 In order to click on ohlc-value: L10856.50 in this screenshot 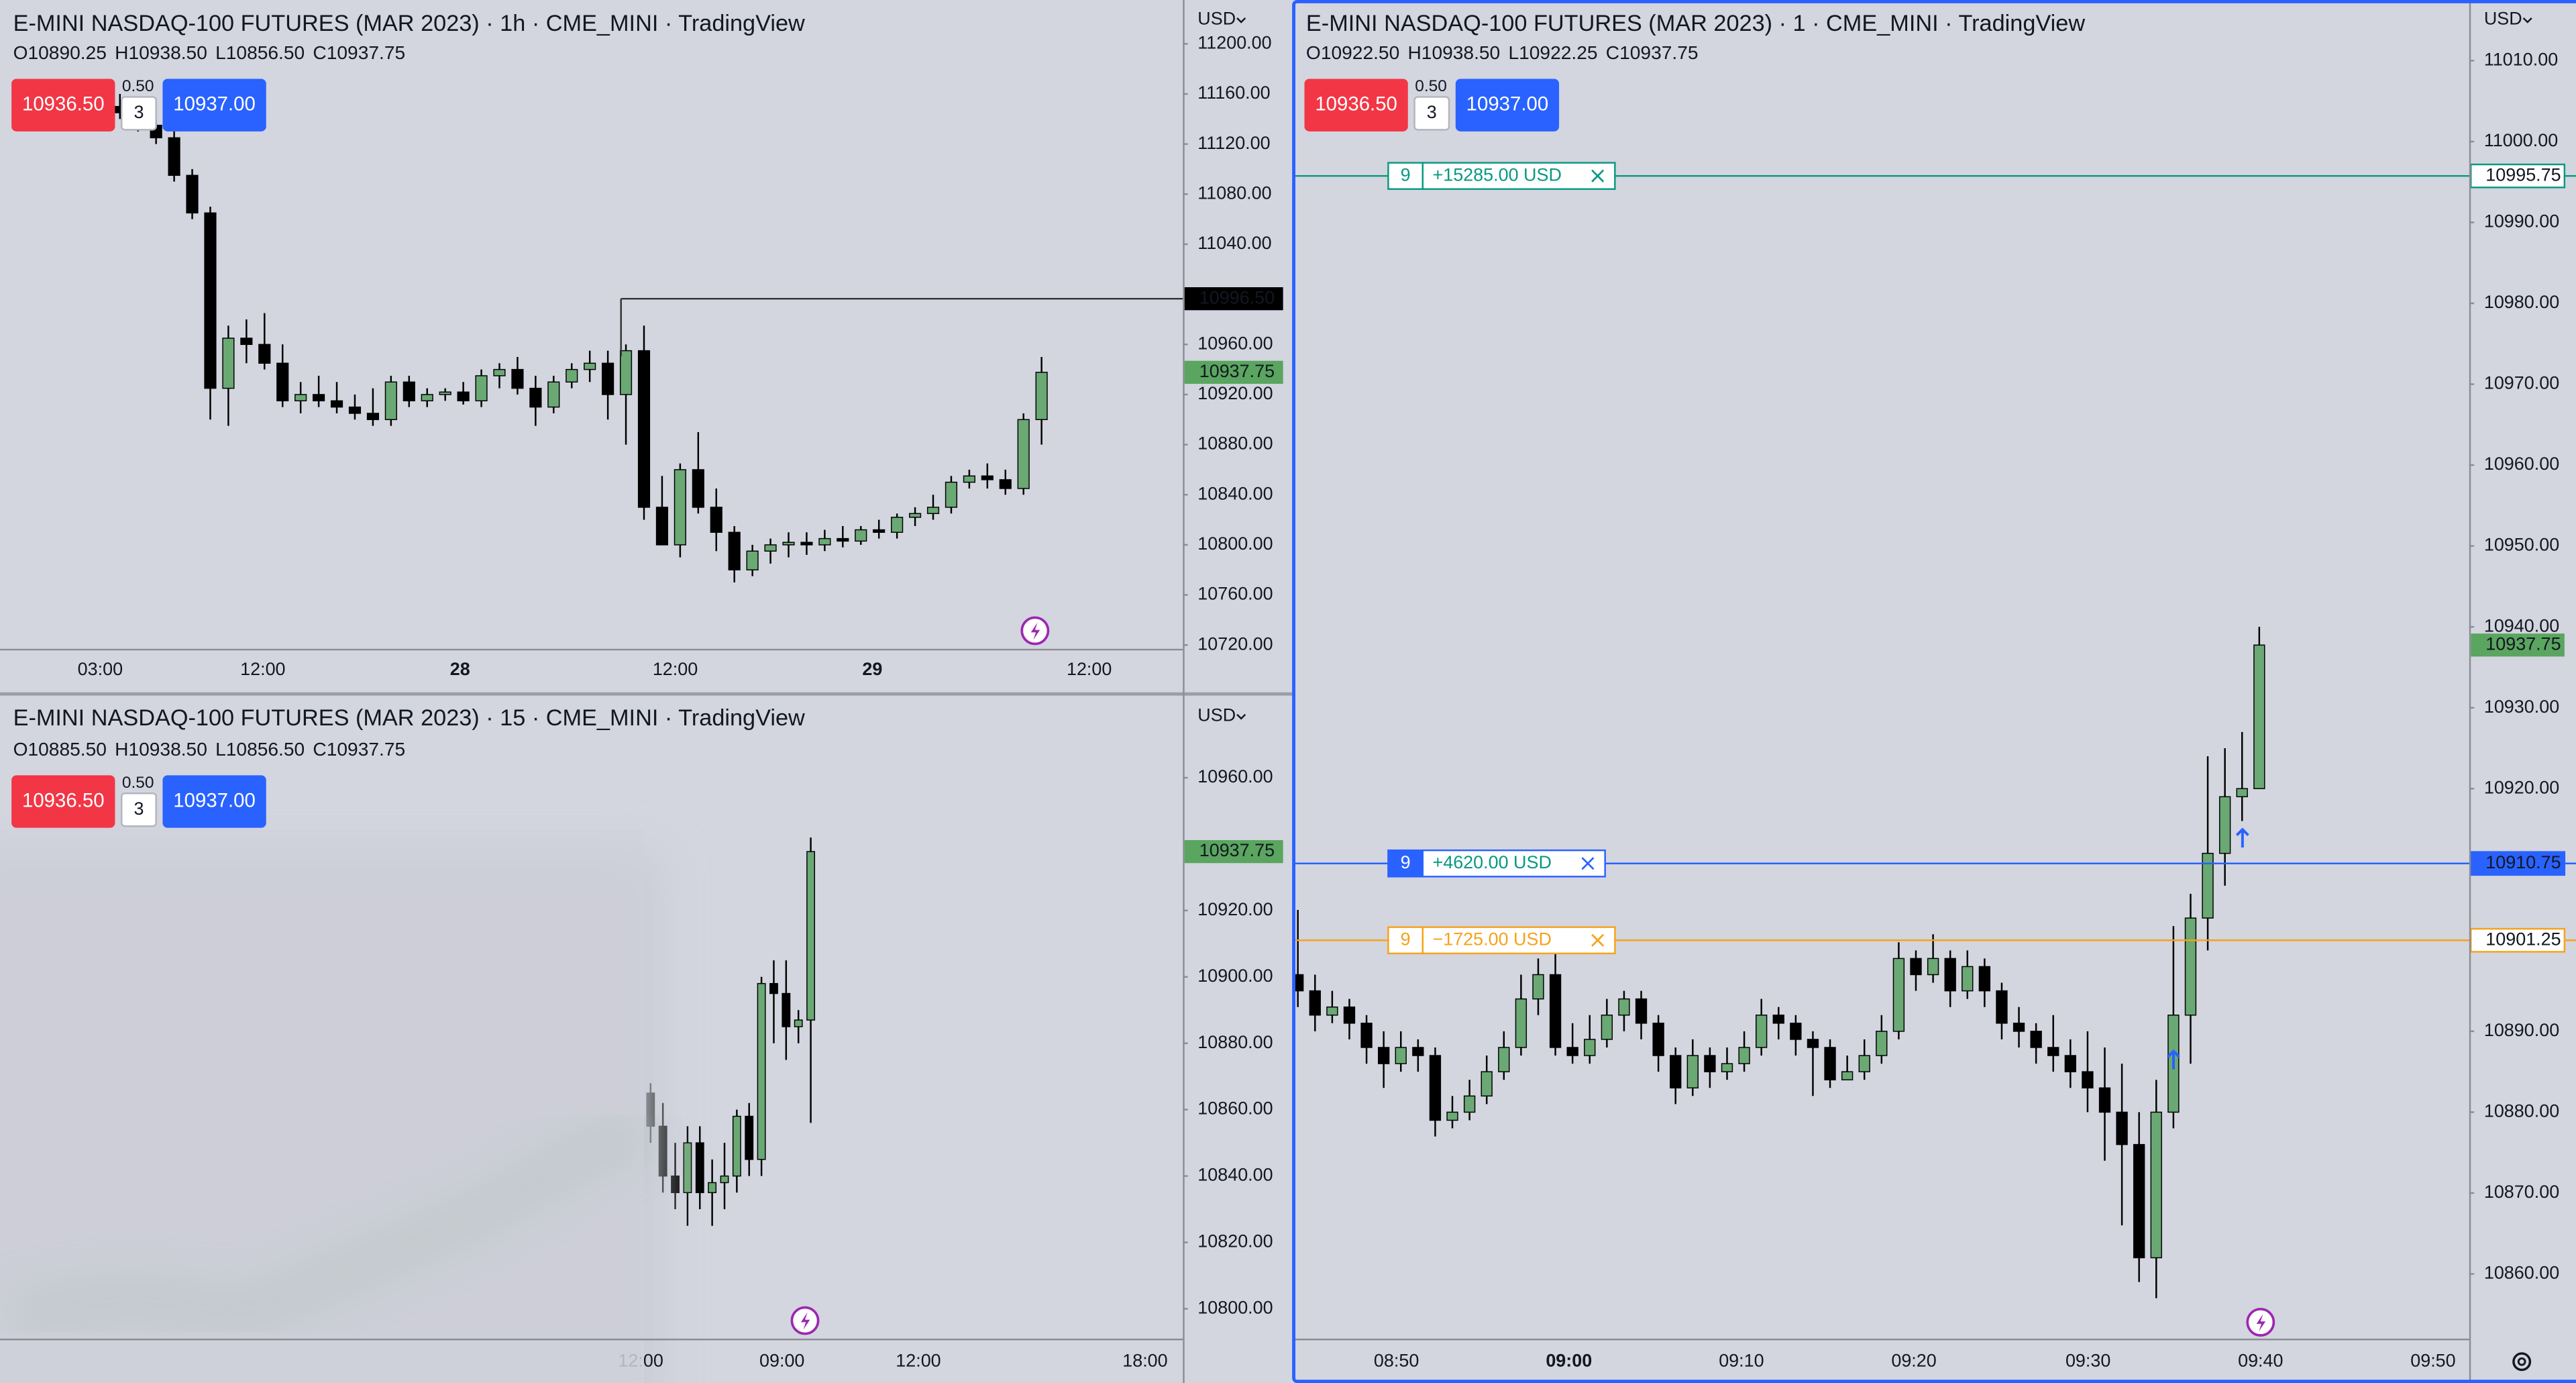, I will do `click(260, 749)`.